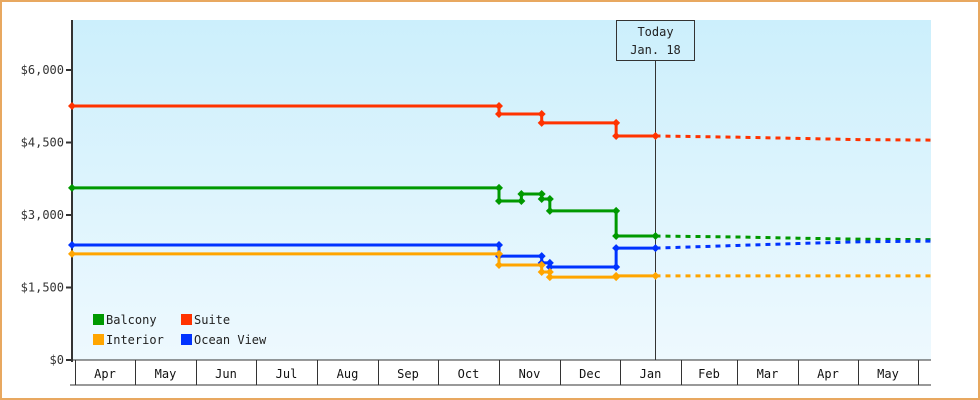  What do you see at coordinates (180, 330) in the screenshot?
I see `legend: Balcony Suite Interior Ocean View` at bounding box center [180, 330].